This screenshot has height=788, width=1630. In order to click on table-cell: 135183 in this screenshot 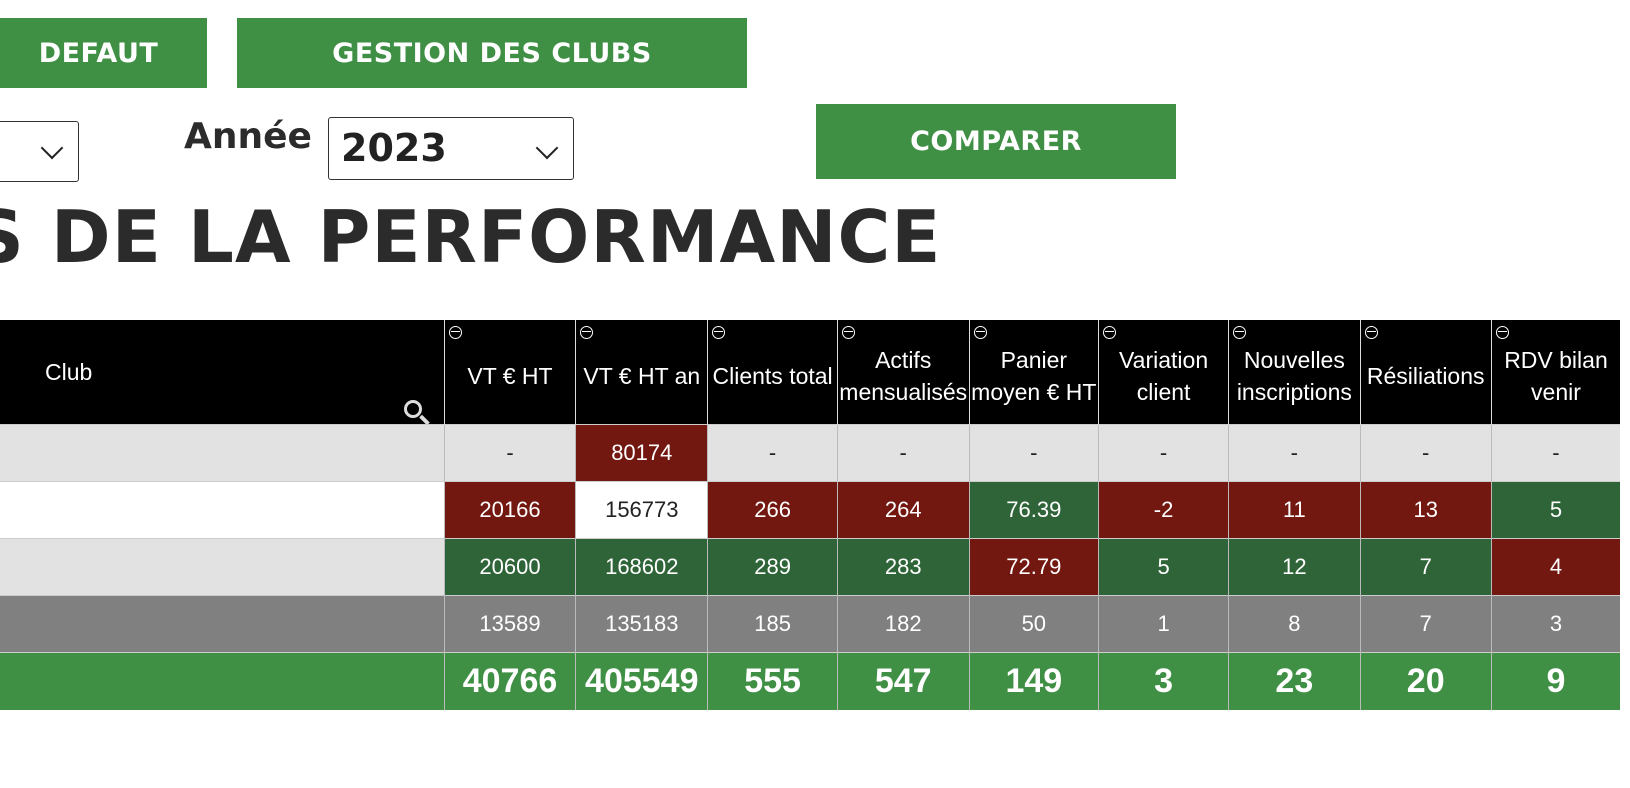, I will do `click(641, 623)`.